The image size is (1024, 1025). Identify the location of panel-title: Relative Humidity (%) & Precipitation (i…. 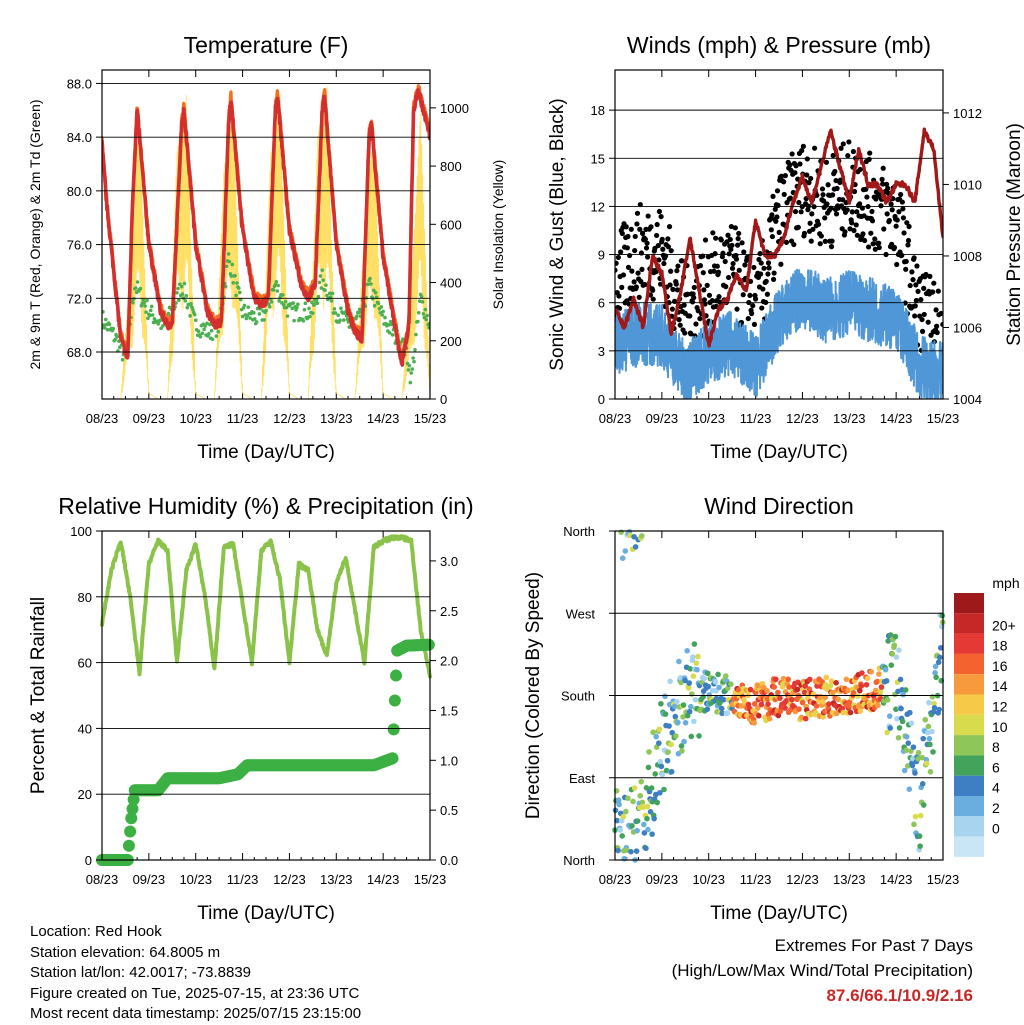
(265, 506).